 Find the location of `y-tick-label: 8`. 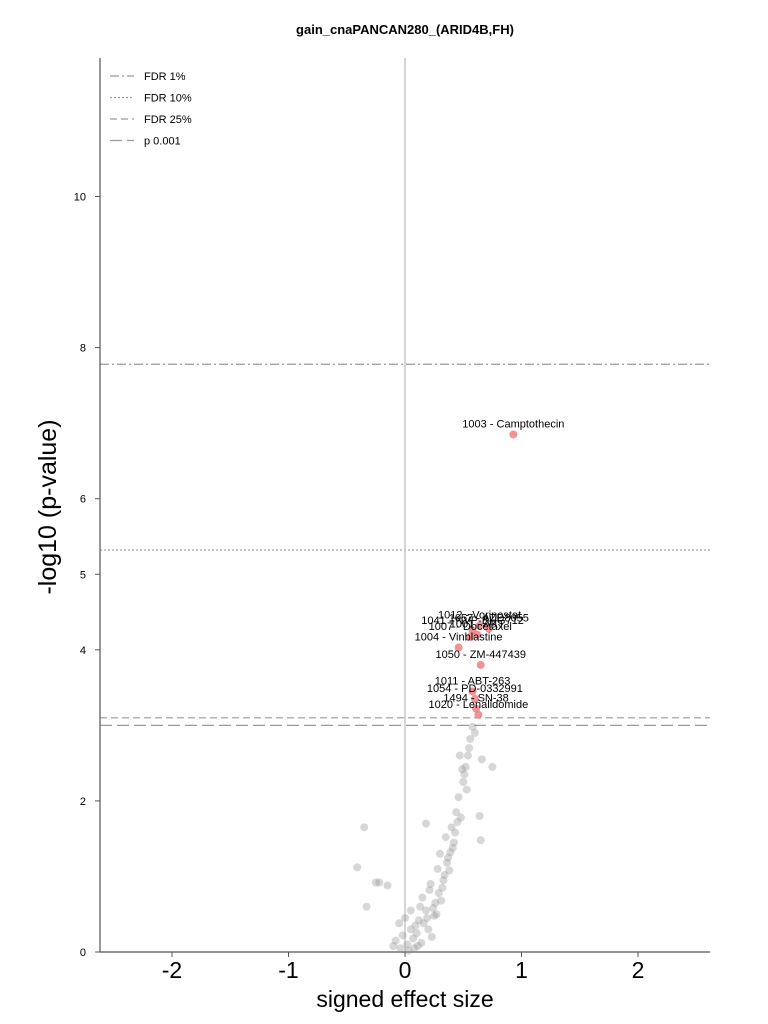

y-tick-label: 8 is located at coordinates (83, 349).